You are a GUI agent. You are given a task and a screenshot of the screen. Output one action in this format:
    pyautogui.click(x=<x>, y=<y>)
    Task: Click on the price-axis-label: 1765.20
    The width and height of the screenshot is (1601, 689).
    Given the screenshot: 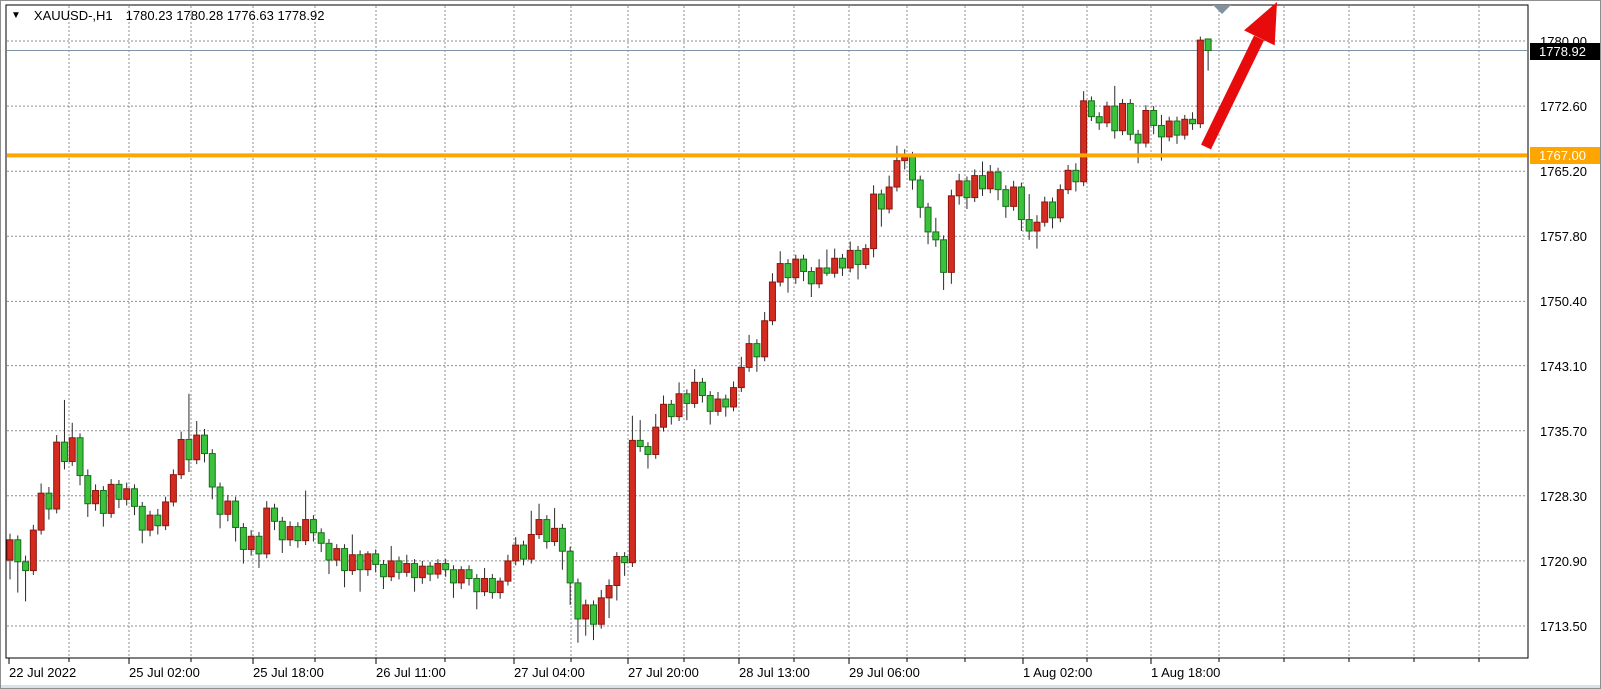 What is the action you would take?
    pyautogui.click(x=1563, y=172)
    